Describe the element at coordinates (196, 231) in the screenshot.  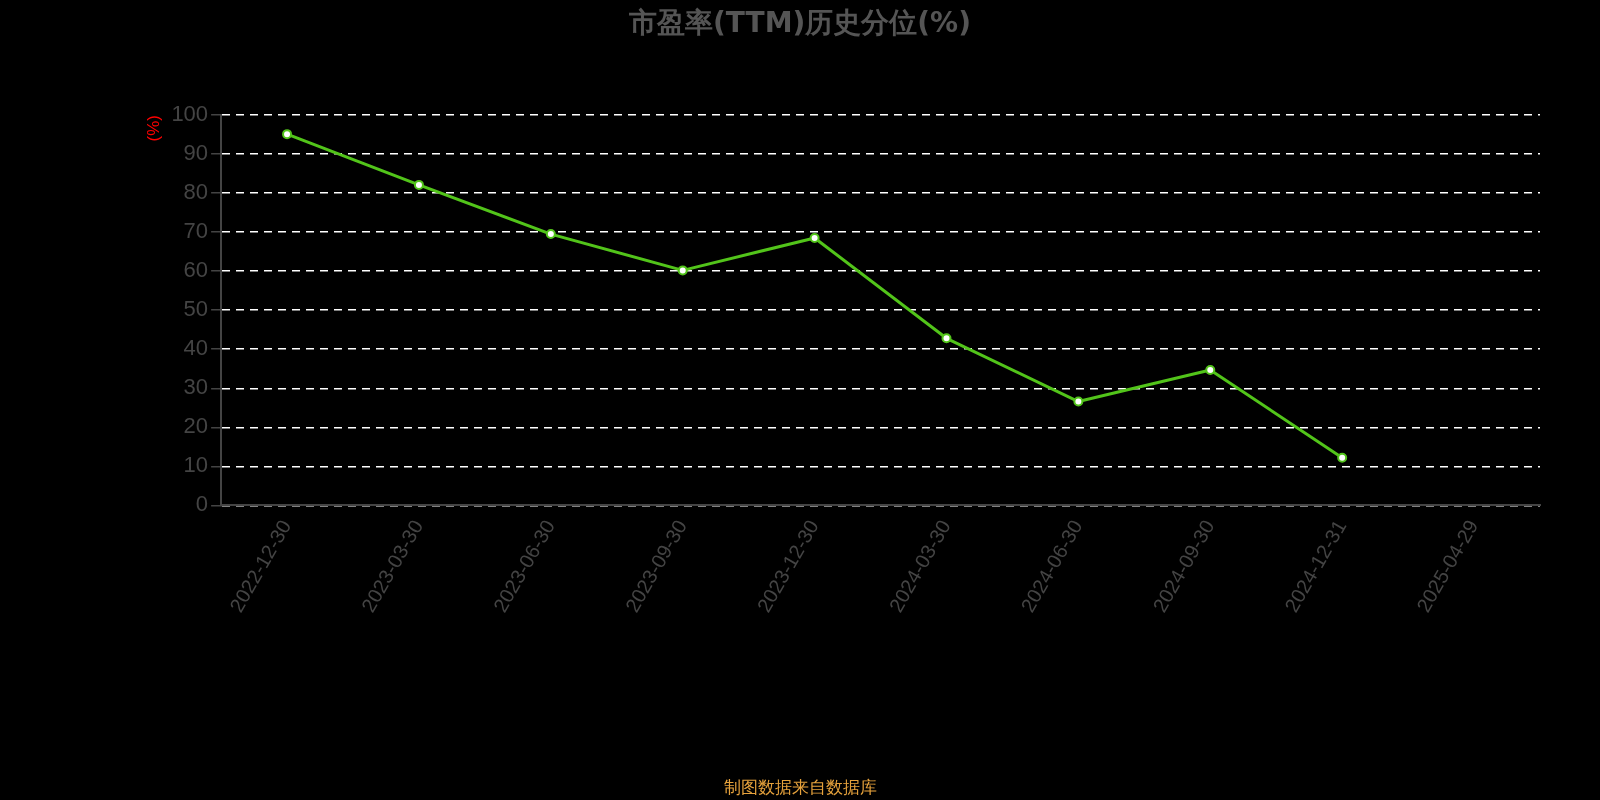
I see `y-tick-label: 70` at that location.